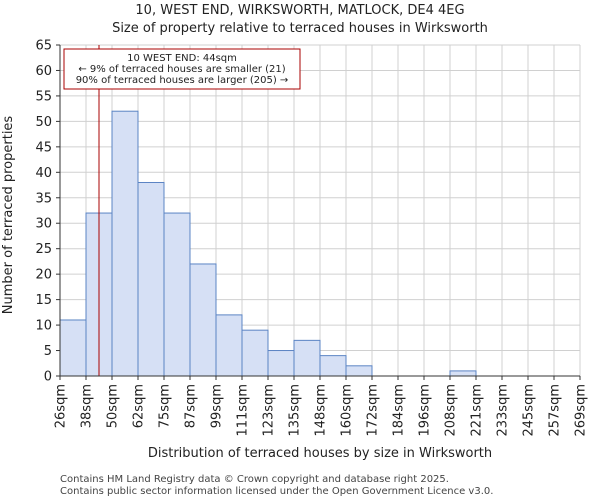  What do you see at coordinates (281, 363) in the screenshot?
I see `bar-123sqm` at bounding box center [281, 363].